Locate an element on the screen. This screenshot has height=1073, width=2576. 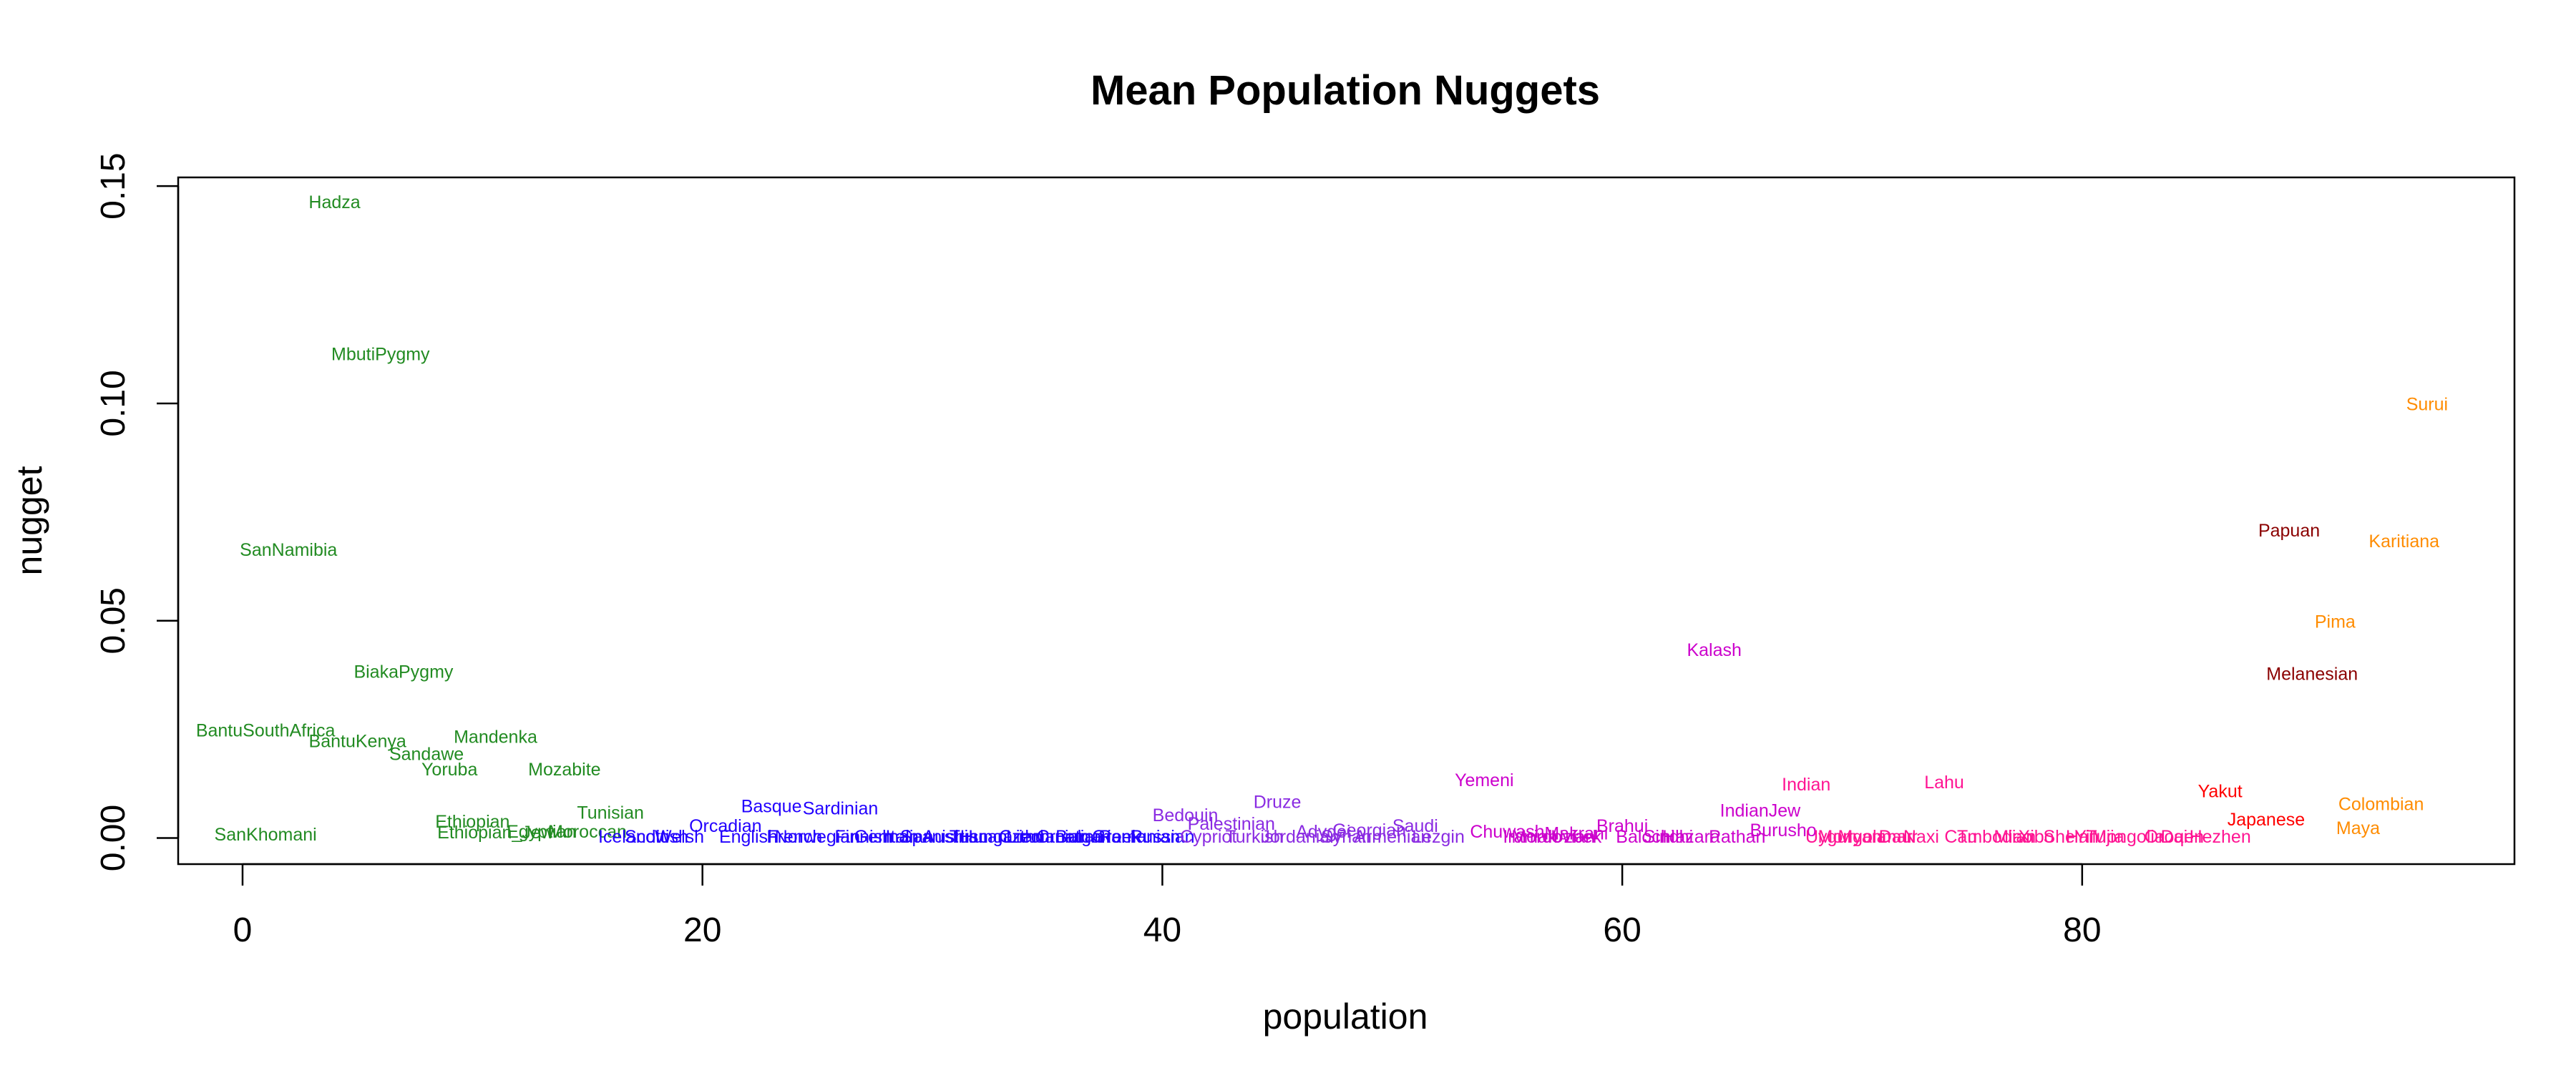
y-tick-label: 0.10 is located at coordinates (113, 403).